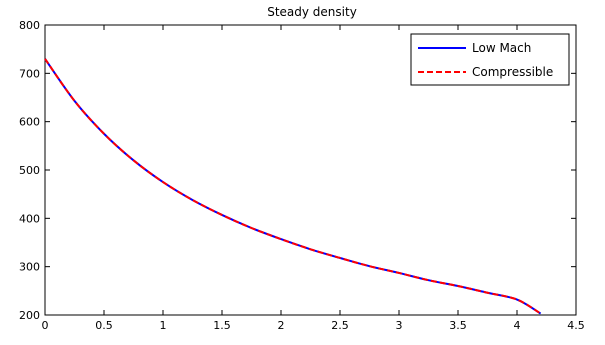 The width and height of the screenshot is (605, 345). I want to click on chart-title: Steady density, so click(312, 12).